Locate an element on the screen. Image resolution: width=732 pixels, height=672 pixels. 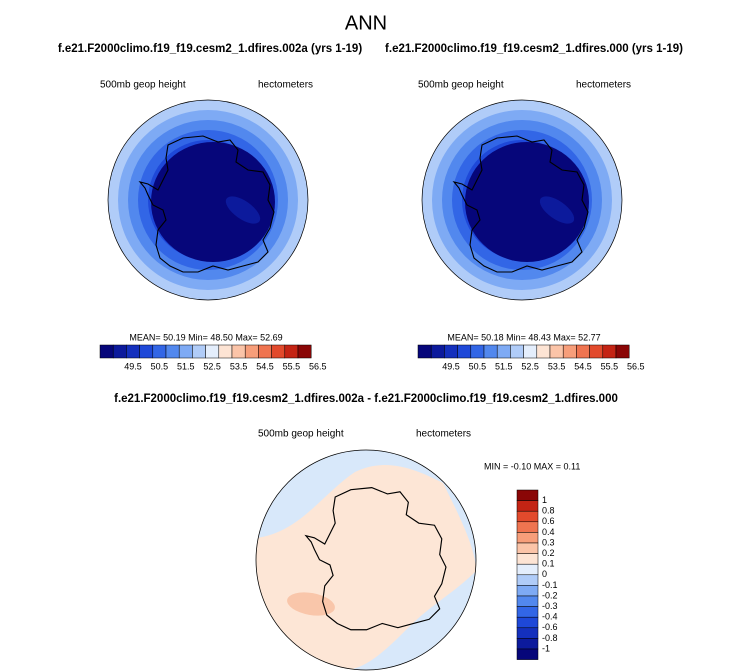
colorbar-label: 0.3 is located at coordinates (548, 542).